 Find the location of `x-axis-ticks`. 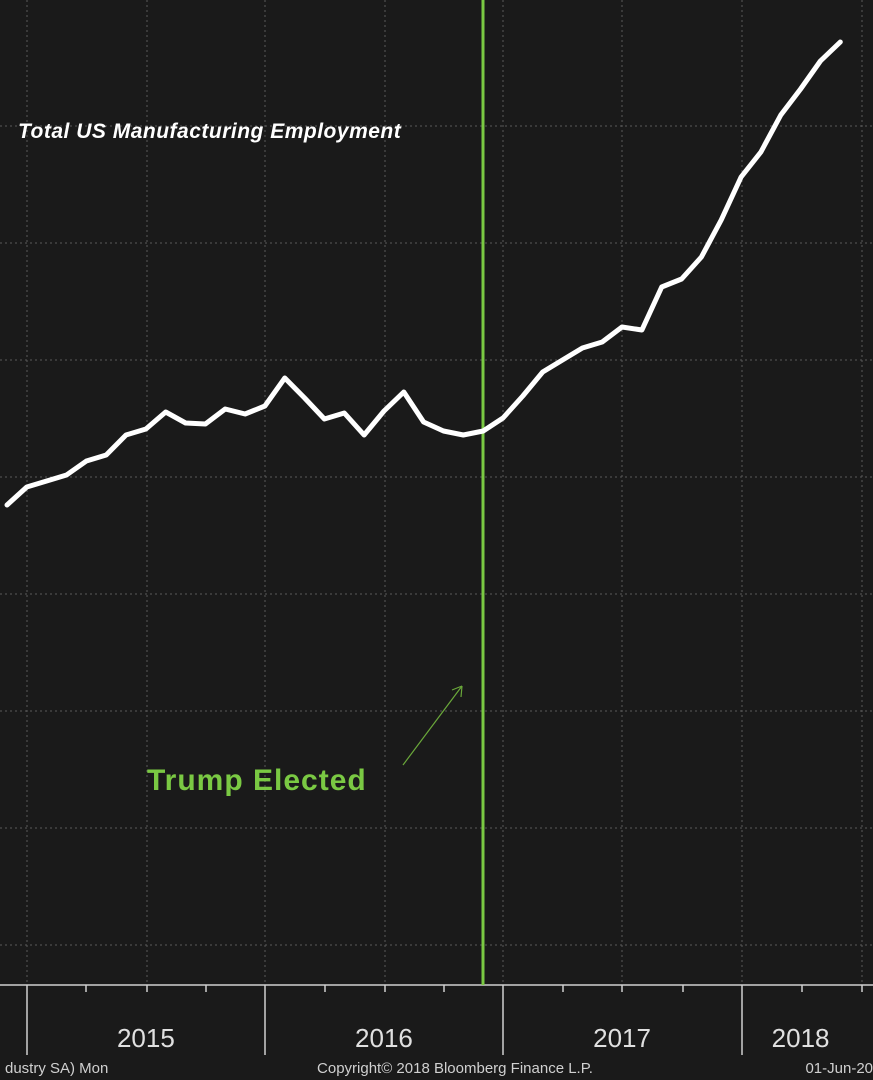

x-axis-ticks is located at coordinates (444, 1020).